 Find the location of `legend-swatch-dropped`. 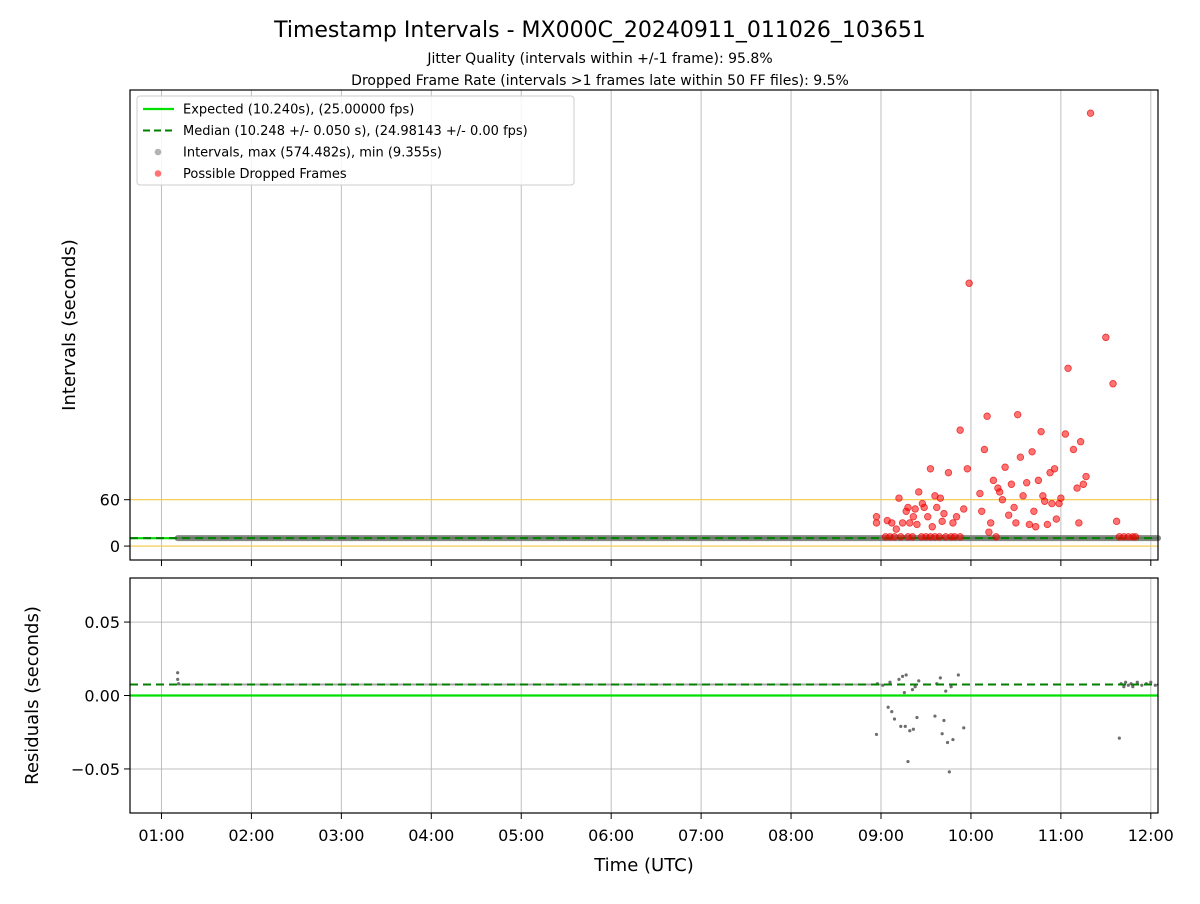

legend-swatch-dropped is located at coordinates (158, 173).